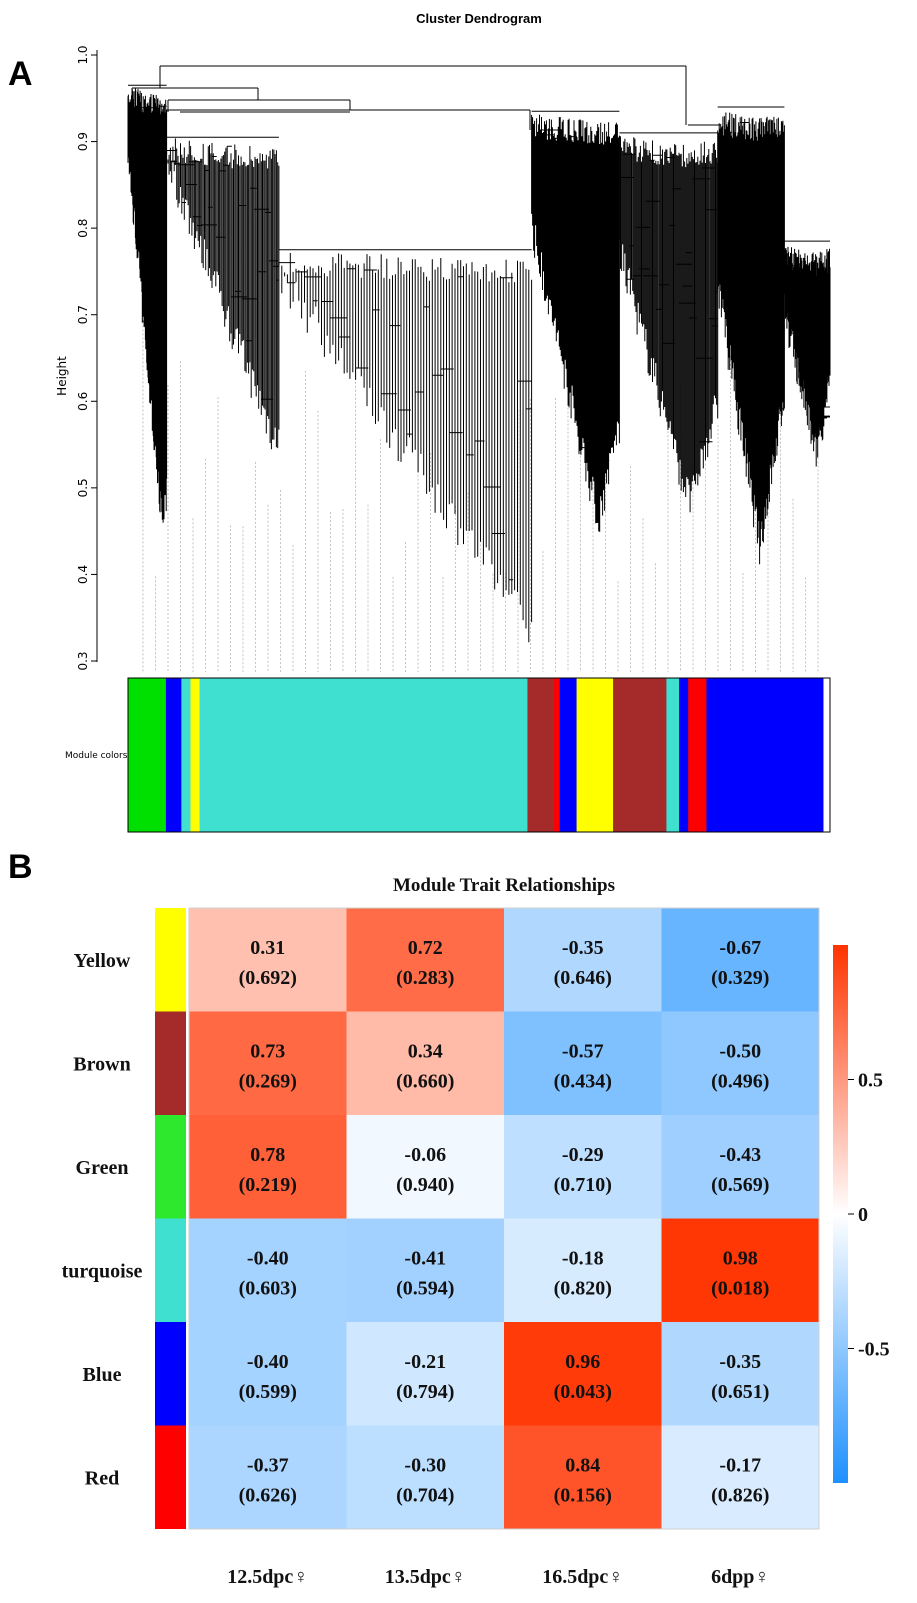 This screenshot has width=917, height=1603. Describe the element at coordinates (583, 1288) in the screenshot. I see `heatmap-cell-pvalue: (0.820)` at that location.